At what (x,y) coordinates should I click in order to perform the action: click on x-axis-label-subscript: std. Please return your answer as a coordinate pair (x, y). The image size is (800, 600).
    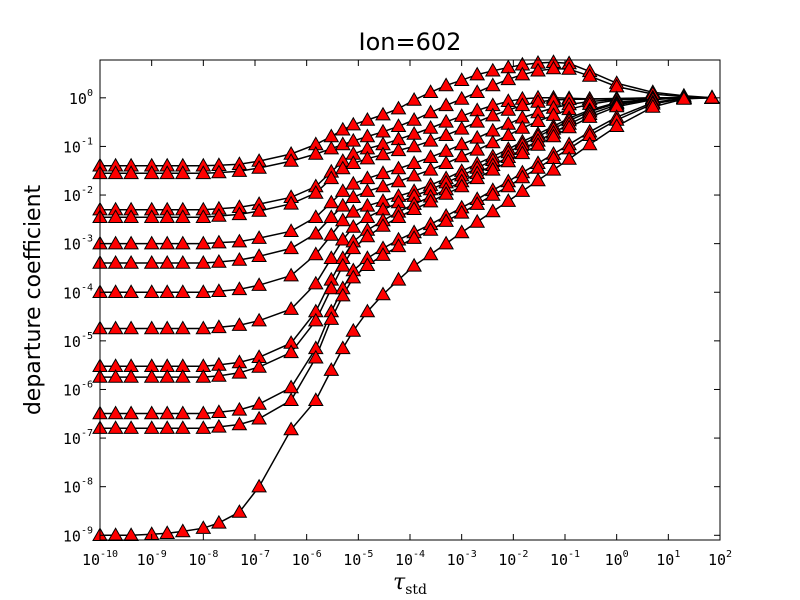
    Looking at the image, I should click on (416, 590).